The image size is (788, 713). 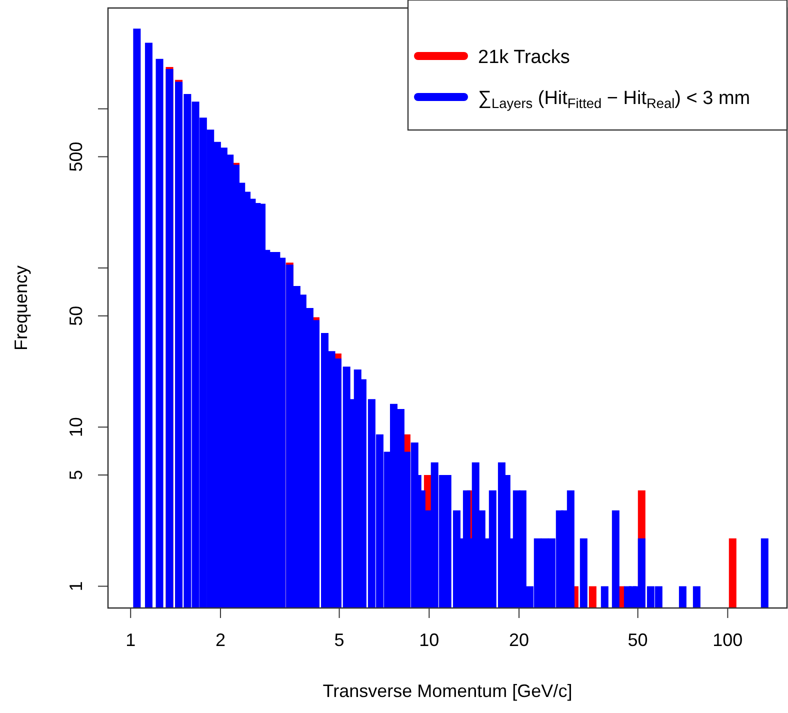 What do you see at coordinates (339, 640) in the screenshot?
I see `x-tick-label: 5` at bounding box center [339, 640].